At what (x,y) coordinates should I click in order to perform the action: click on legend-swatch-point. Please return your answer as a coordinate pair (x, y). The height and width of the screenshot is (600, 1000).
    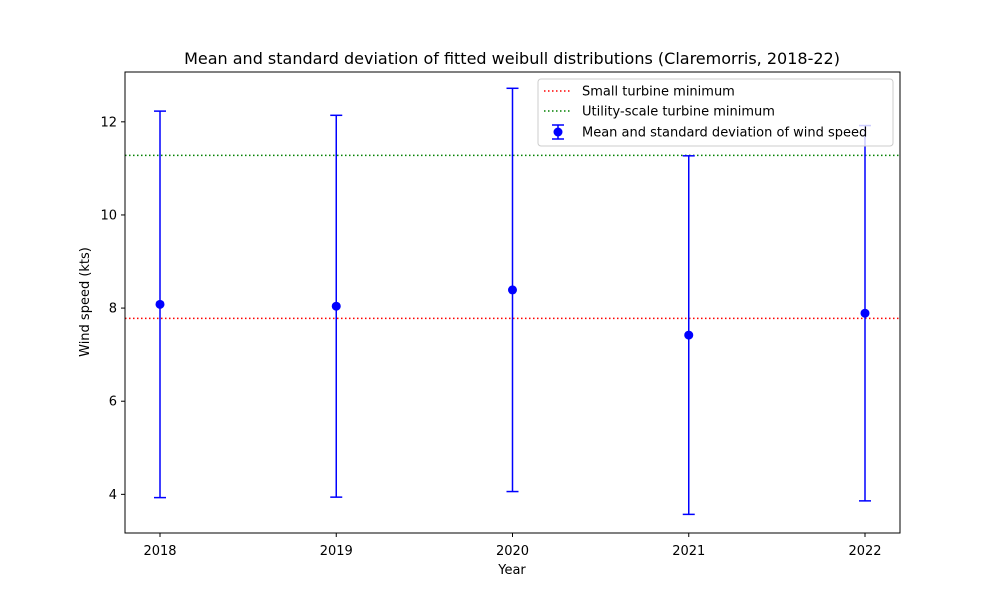
    Looking at the image, I should click on (558, 132).